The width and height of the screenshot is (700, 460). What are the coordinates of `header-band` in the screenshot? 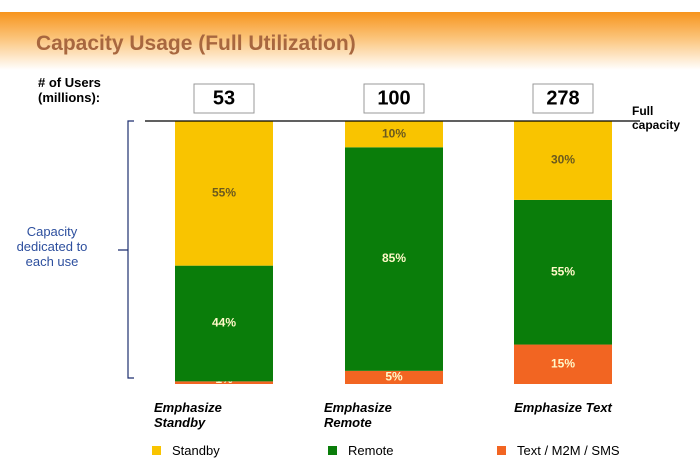 It's located at (350, 41).